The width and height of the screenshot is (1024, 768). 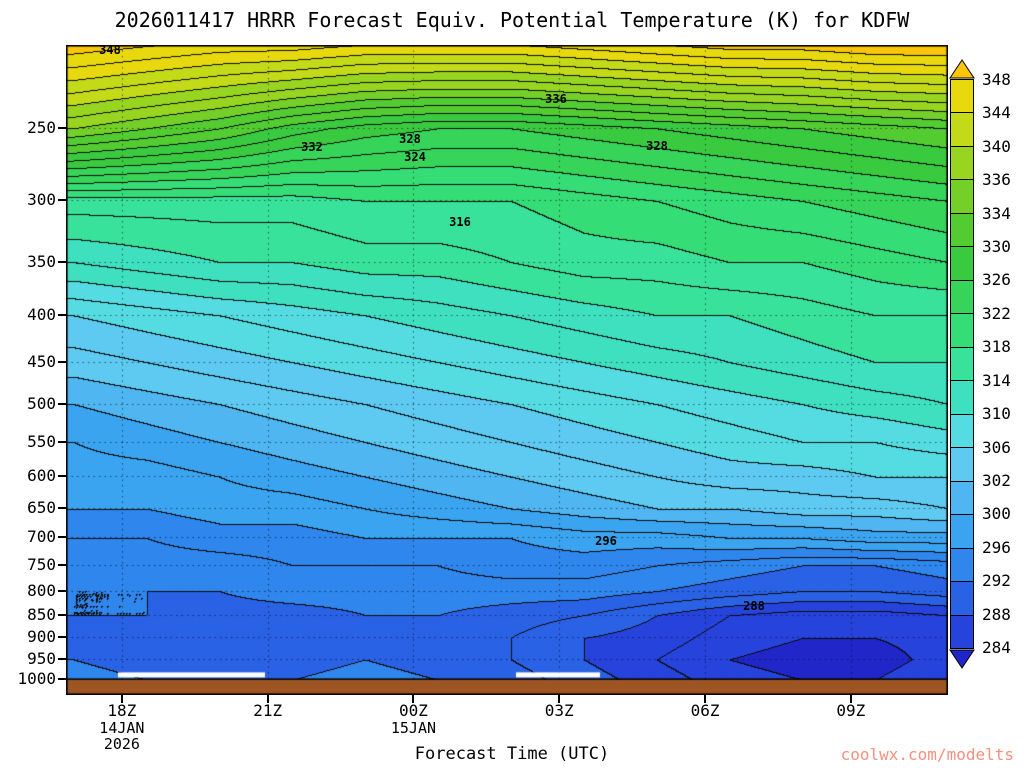 What do you see at coordinates (41, 361) in the screenshot?
I see `y-axis-tick-label: 450` at bounding box center [41, 361].